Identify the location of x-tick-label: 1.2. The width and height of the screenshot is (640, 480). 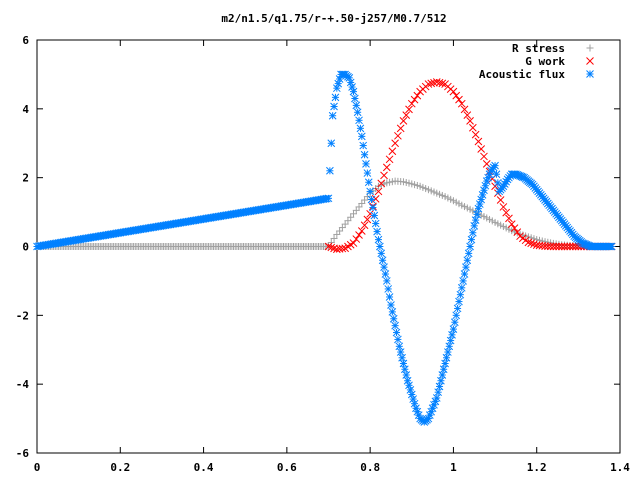
(537, 467).